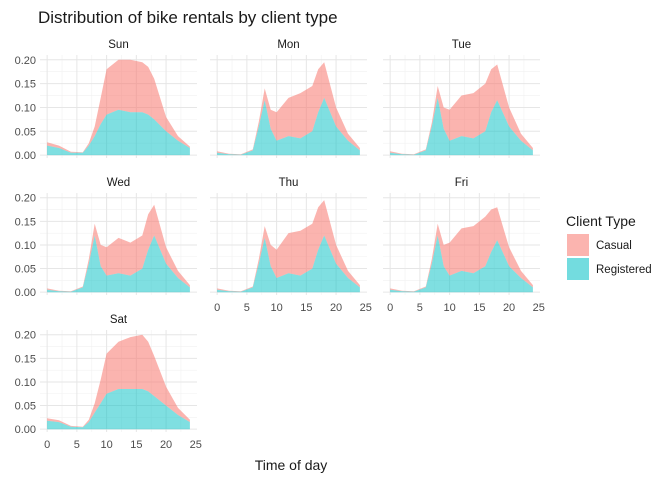 Image resolution: width=672 pixels, height=480 pixels. I want to click on facet-panel-wed: Wed 0.00 0.05 0.10 0.15 0.20, so click(106, 238).